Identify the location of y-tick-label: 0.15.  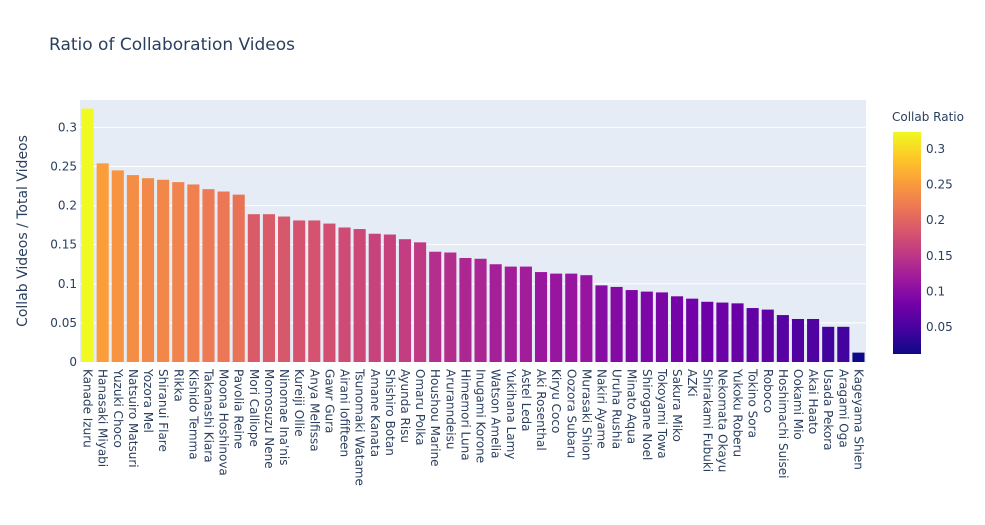
(63, 245).